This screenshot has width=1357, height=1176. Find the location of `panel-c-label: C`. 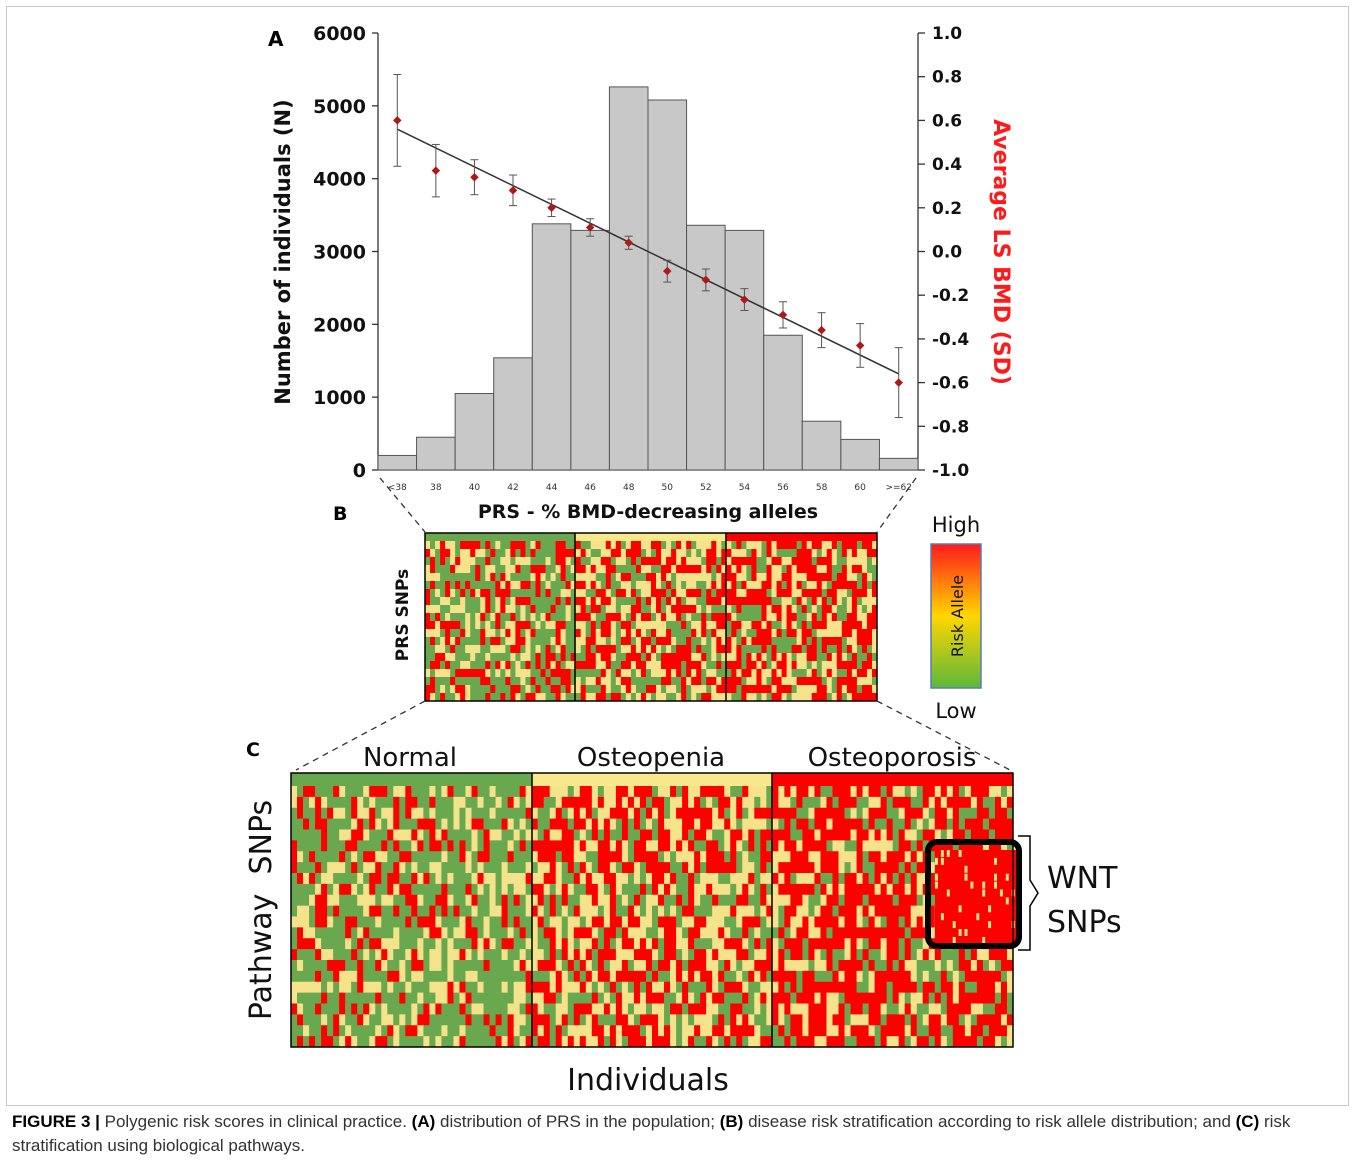

panel-c-label: C is located at coordinates (253, 750).